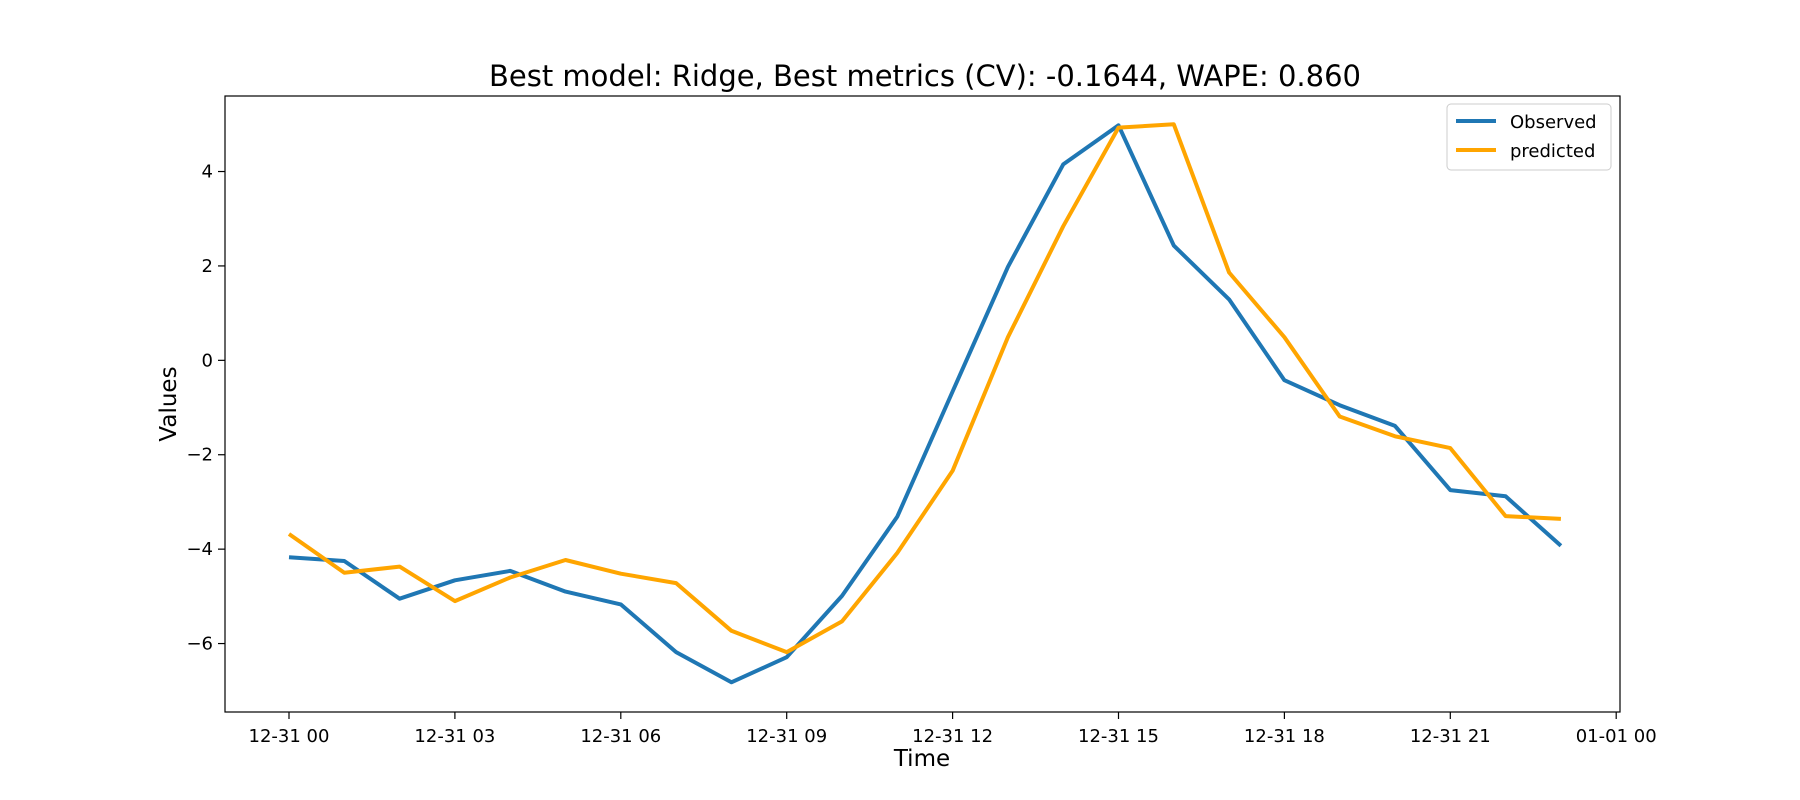 This screenshot has height=800, width=1800. Describe the element at coordinates (289, 736) in the screenshot. I see `x-tick-label: 12-31 00` at that location.